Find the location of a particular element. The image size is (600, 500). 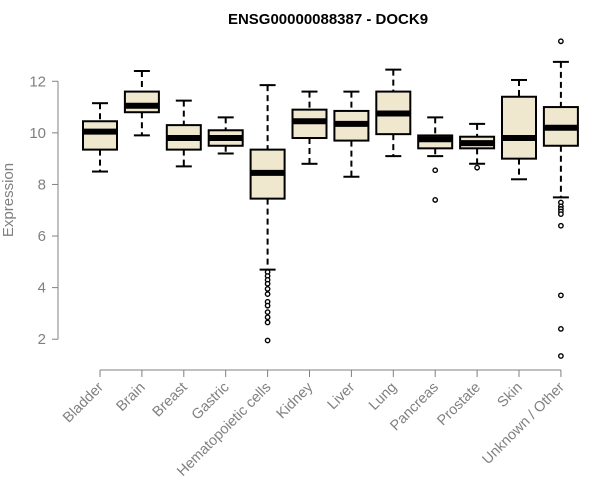

y-axis-title: Expression is located at coordinates (8, 200).